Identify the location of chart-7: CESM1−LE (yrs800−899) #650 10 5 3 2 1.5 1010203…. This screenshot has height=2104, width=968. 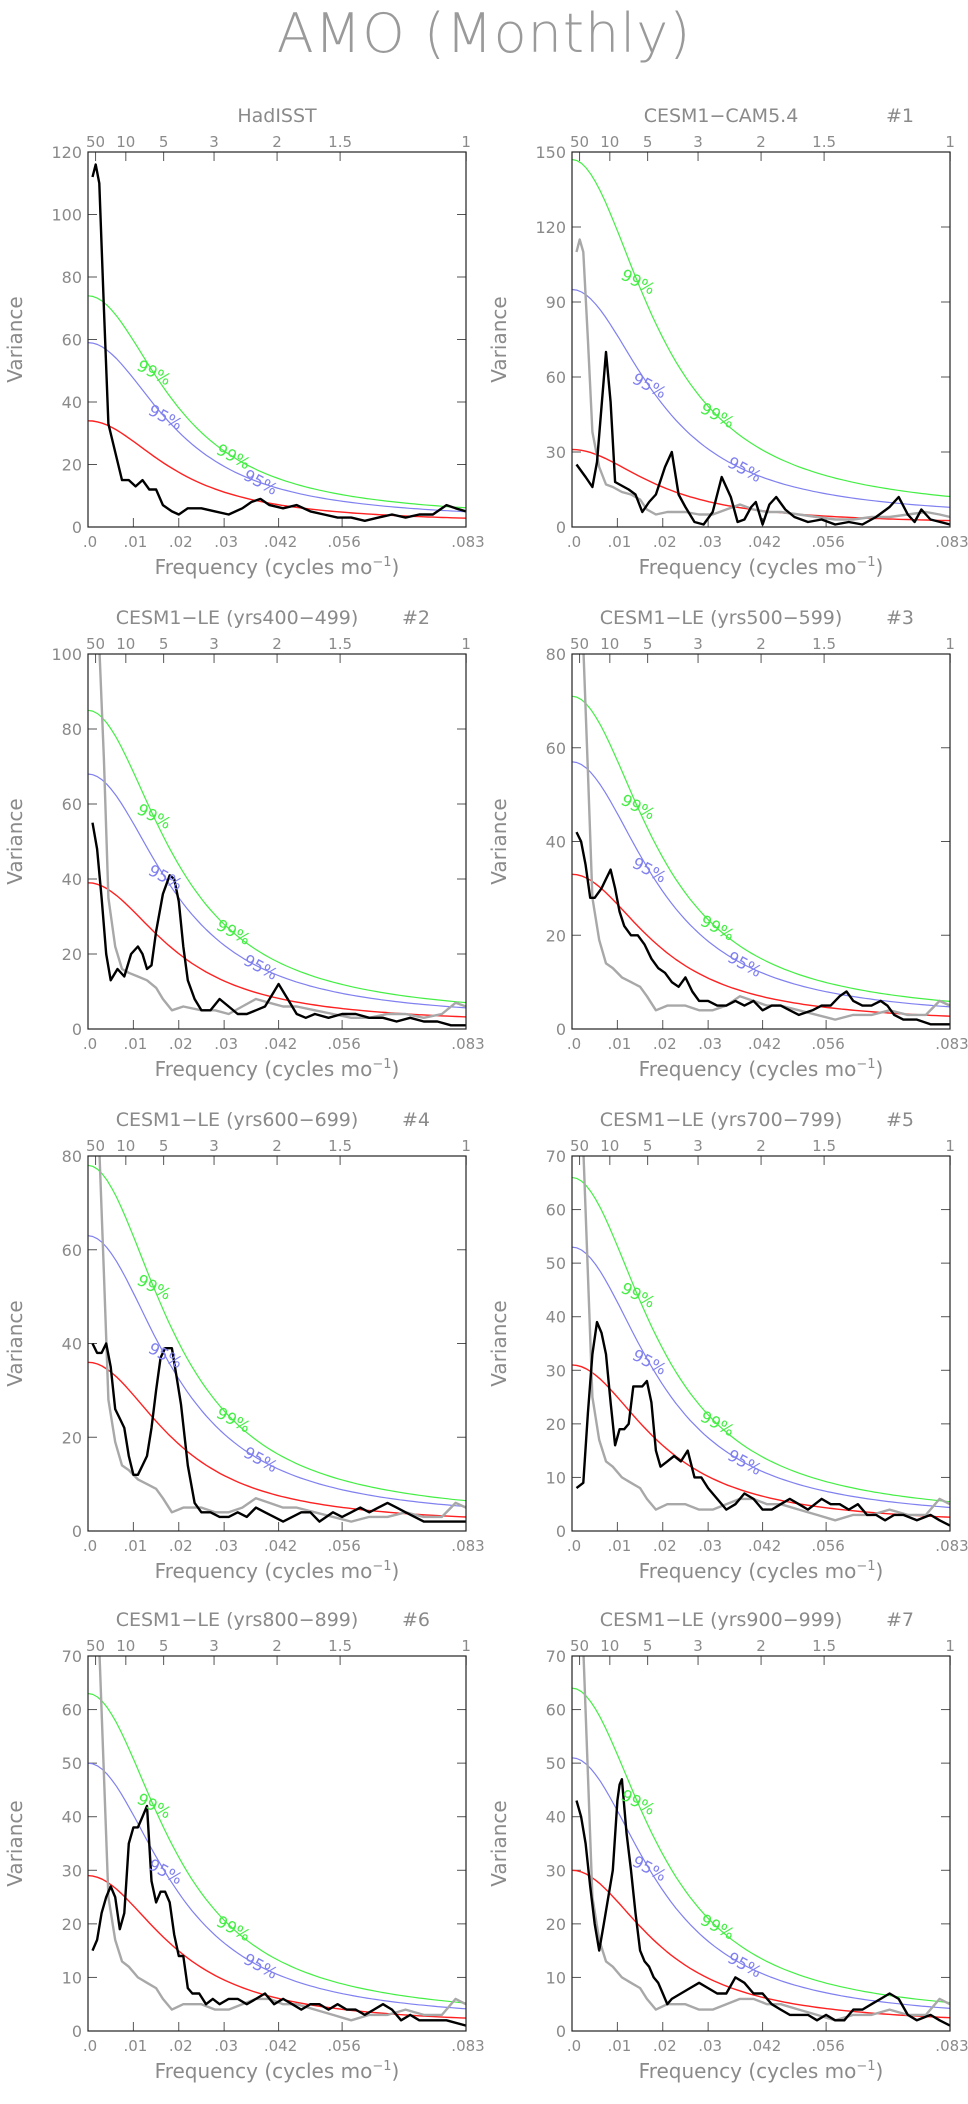
(244, 1846).